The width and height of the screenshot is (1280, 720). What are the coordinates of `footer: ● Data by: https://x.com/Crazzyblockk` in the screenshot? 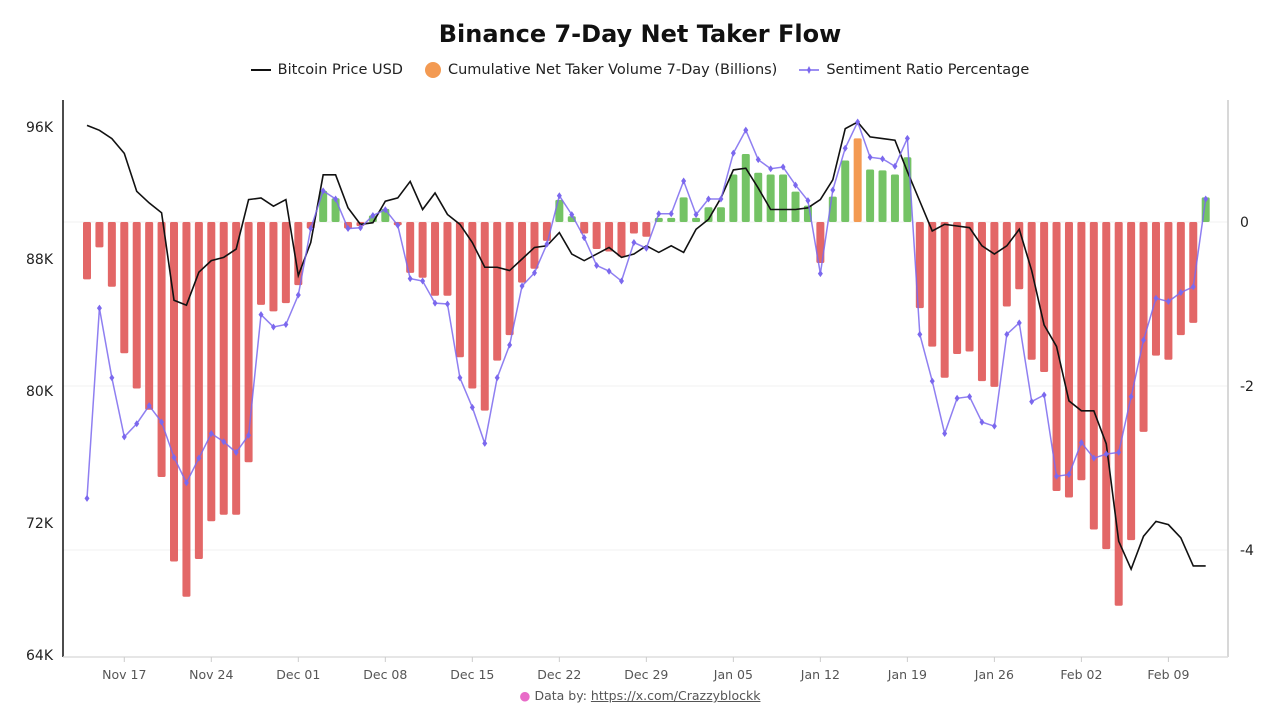 It's located at (640, 695).